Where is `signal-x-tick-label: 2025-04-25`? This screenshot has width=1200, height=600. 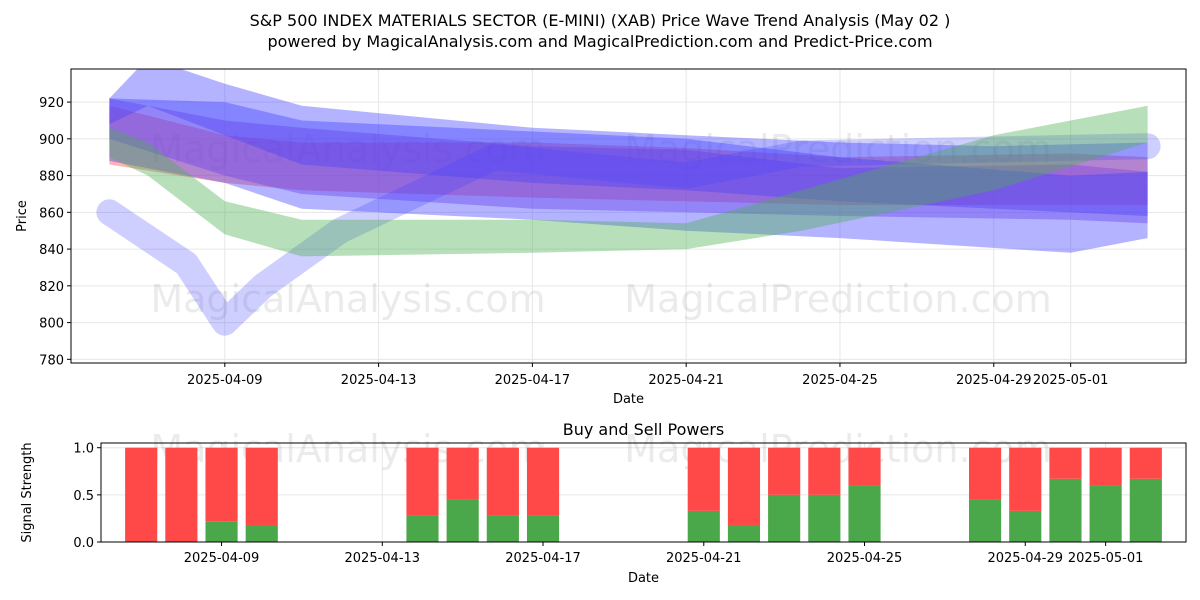 signal-x-tick-label: 2025-04-25 is located at coordinates (865, 558).